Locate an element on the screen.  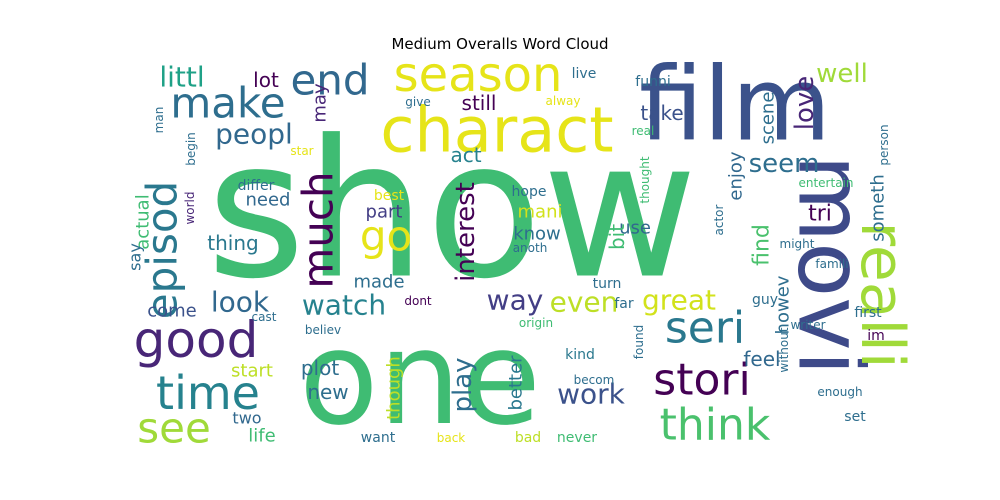
word-tri: tri is located at coordinates (820, 214).